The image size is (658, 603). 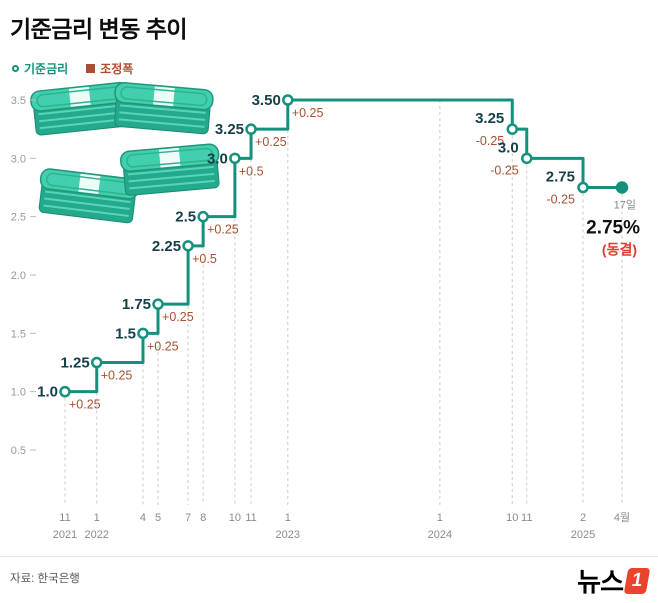 What do you see at coordinates (18, 159) in the screenshot?
I see `y-tick-label: 3.0` at bounding box center [18, 159].